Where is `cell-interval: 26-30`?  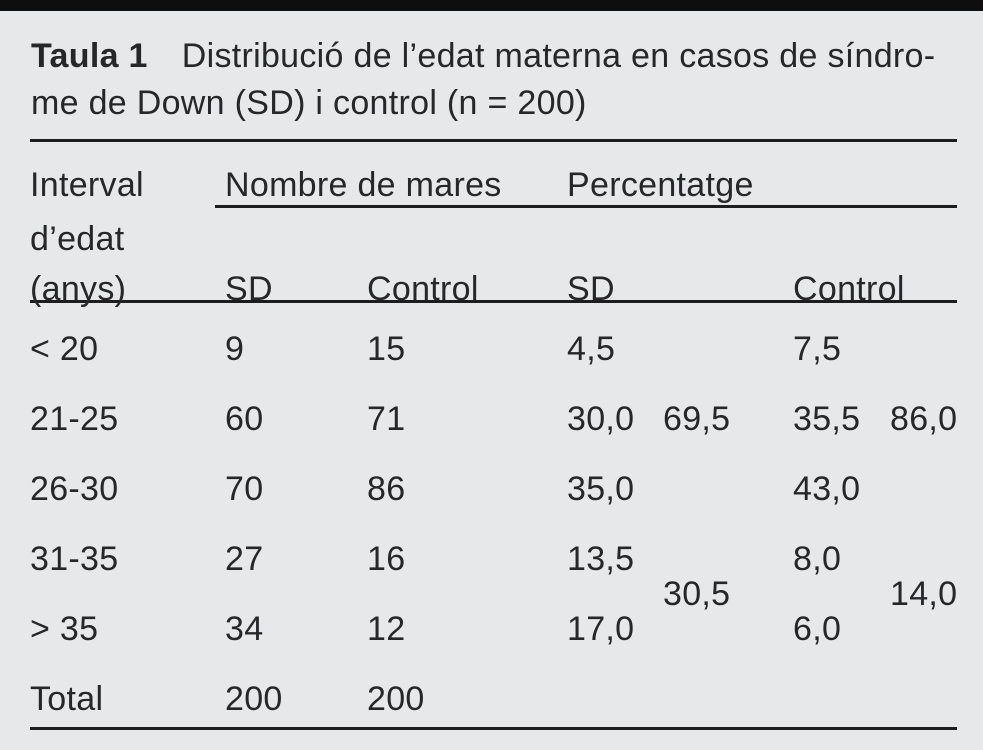 cell-interval: 26-30 is located at coordinates (74, 488).